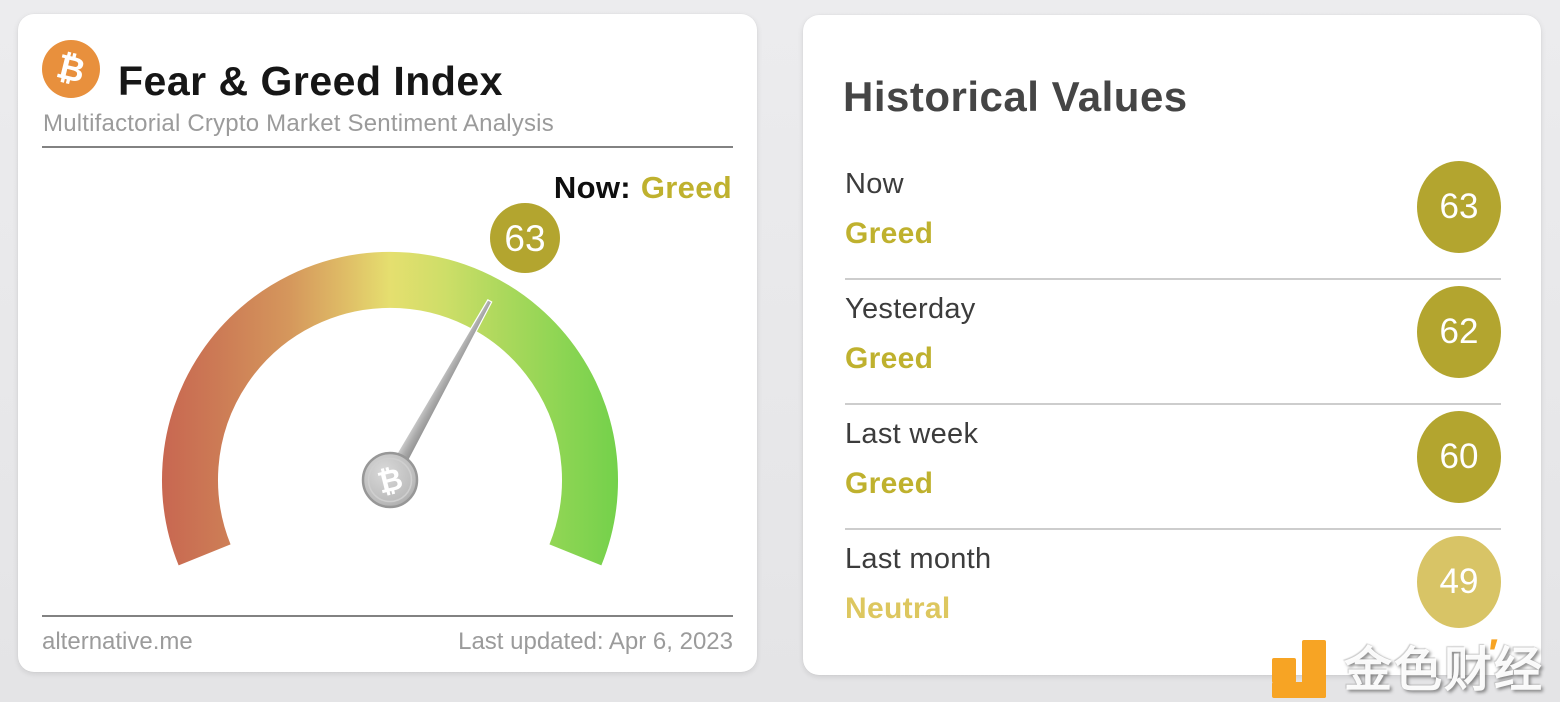 This screenshot has width=1560, height=702. I want to click on row-period: Last week, so click(912, 434).